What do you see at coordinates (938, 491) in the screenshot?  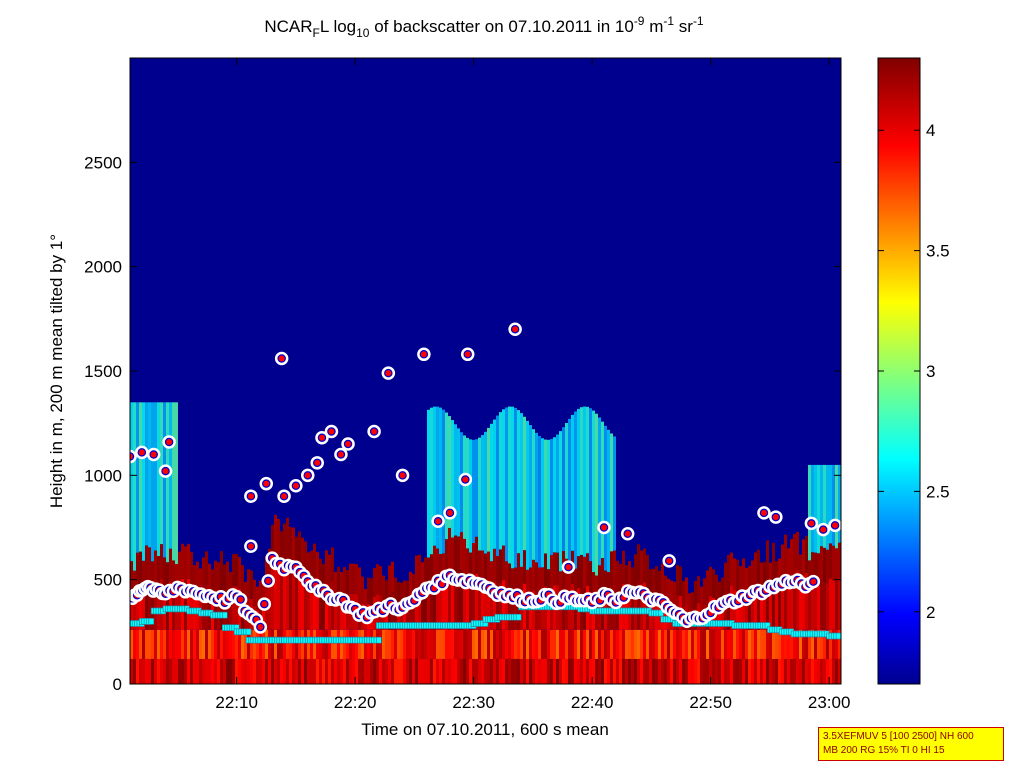 I see `colorbar-tick-label: 2.5` at bounding box center [938, 491].